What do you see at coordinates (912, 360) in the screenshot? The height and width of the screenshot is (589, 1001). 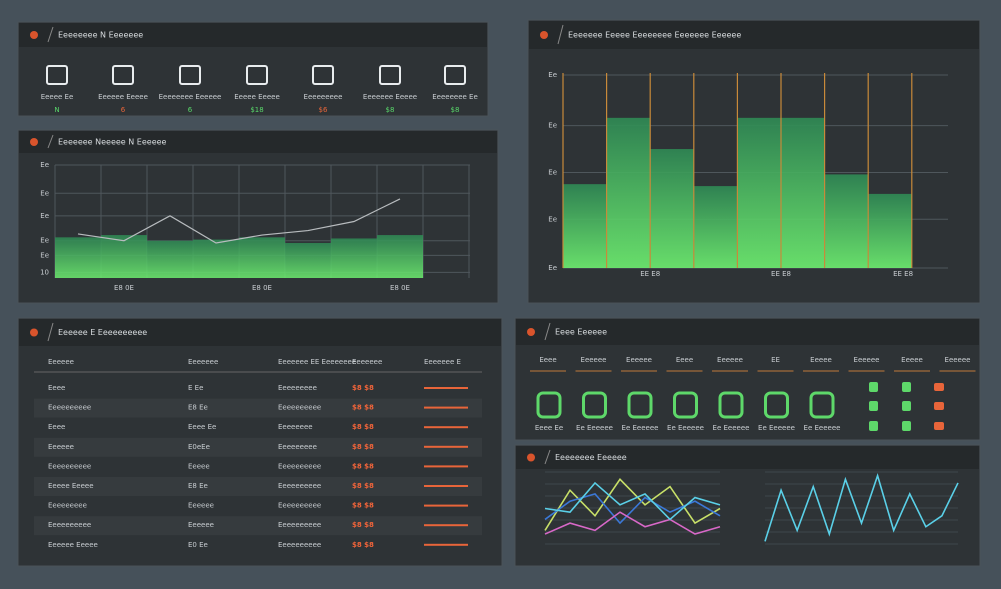 I see `column-header: Eeeee` at bounding box center [912, 360].